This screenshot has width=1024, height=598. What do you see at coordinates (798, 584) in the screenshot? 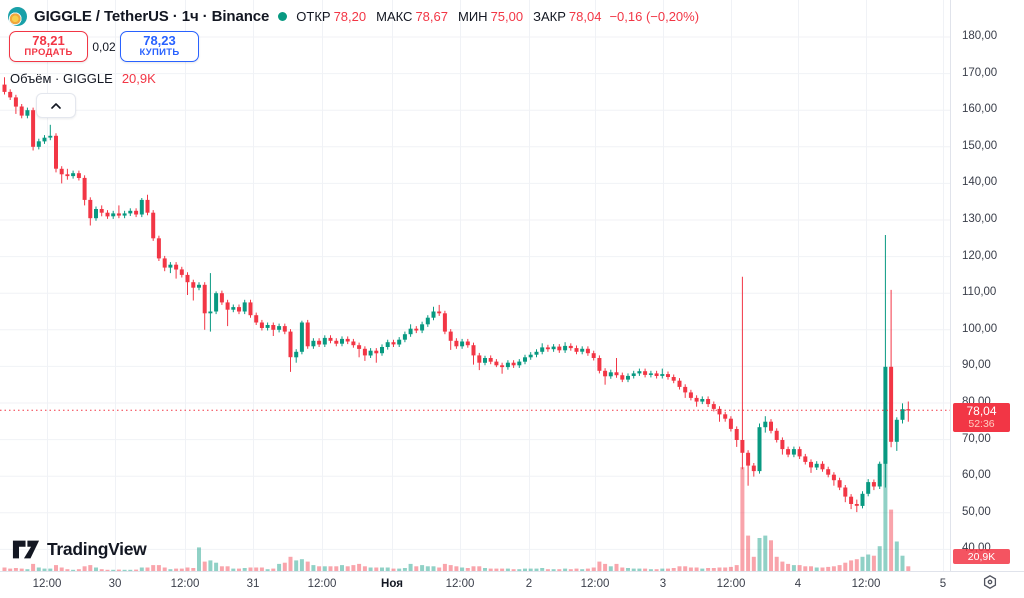
I see `time-tick-label: 4` at bounding box center [798, 584].